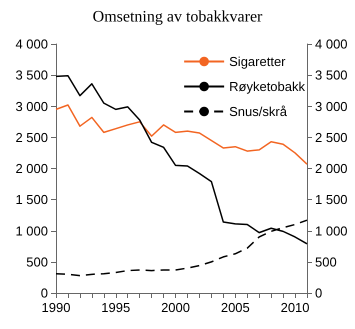 The image size is (355, 329). What do you see at coordinates (257, 61) in the screenshot?
I see `legend-label: Sigaretter` at bounding box center [257, 61].